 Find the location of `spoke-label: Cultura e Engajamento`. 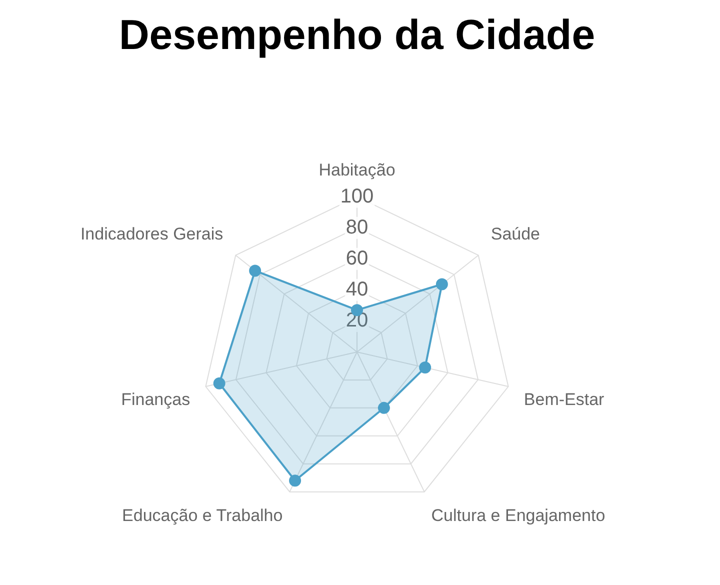

spoke-label: Cultura e Engajamento is located at coordinates (518, 516).